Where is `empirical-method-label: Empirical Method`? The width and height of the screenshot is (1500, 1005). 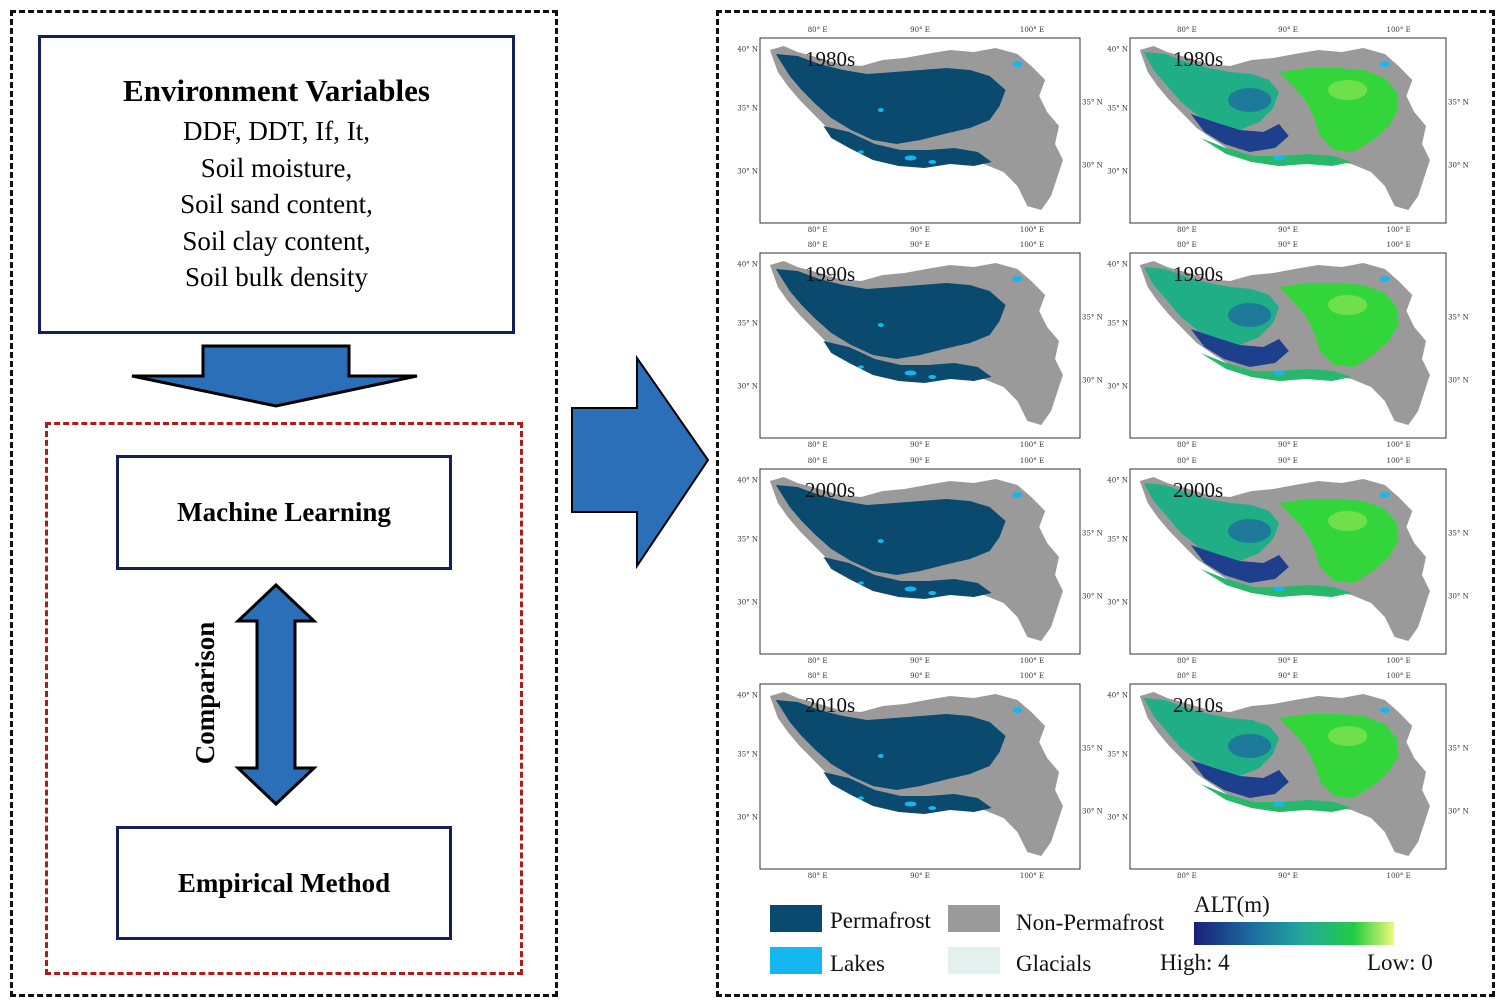 empirical-method-label: Empirical Method is located at coordinates (284, 882).